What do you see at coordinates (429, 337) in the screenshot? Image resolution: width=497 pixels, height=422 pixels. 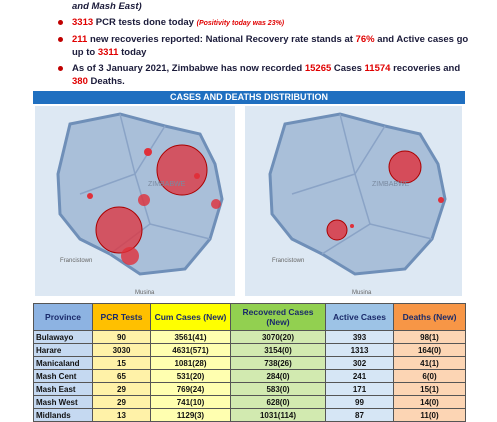 I see `cell: 98(1)` at bounding box center [429, 337].